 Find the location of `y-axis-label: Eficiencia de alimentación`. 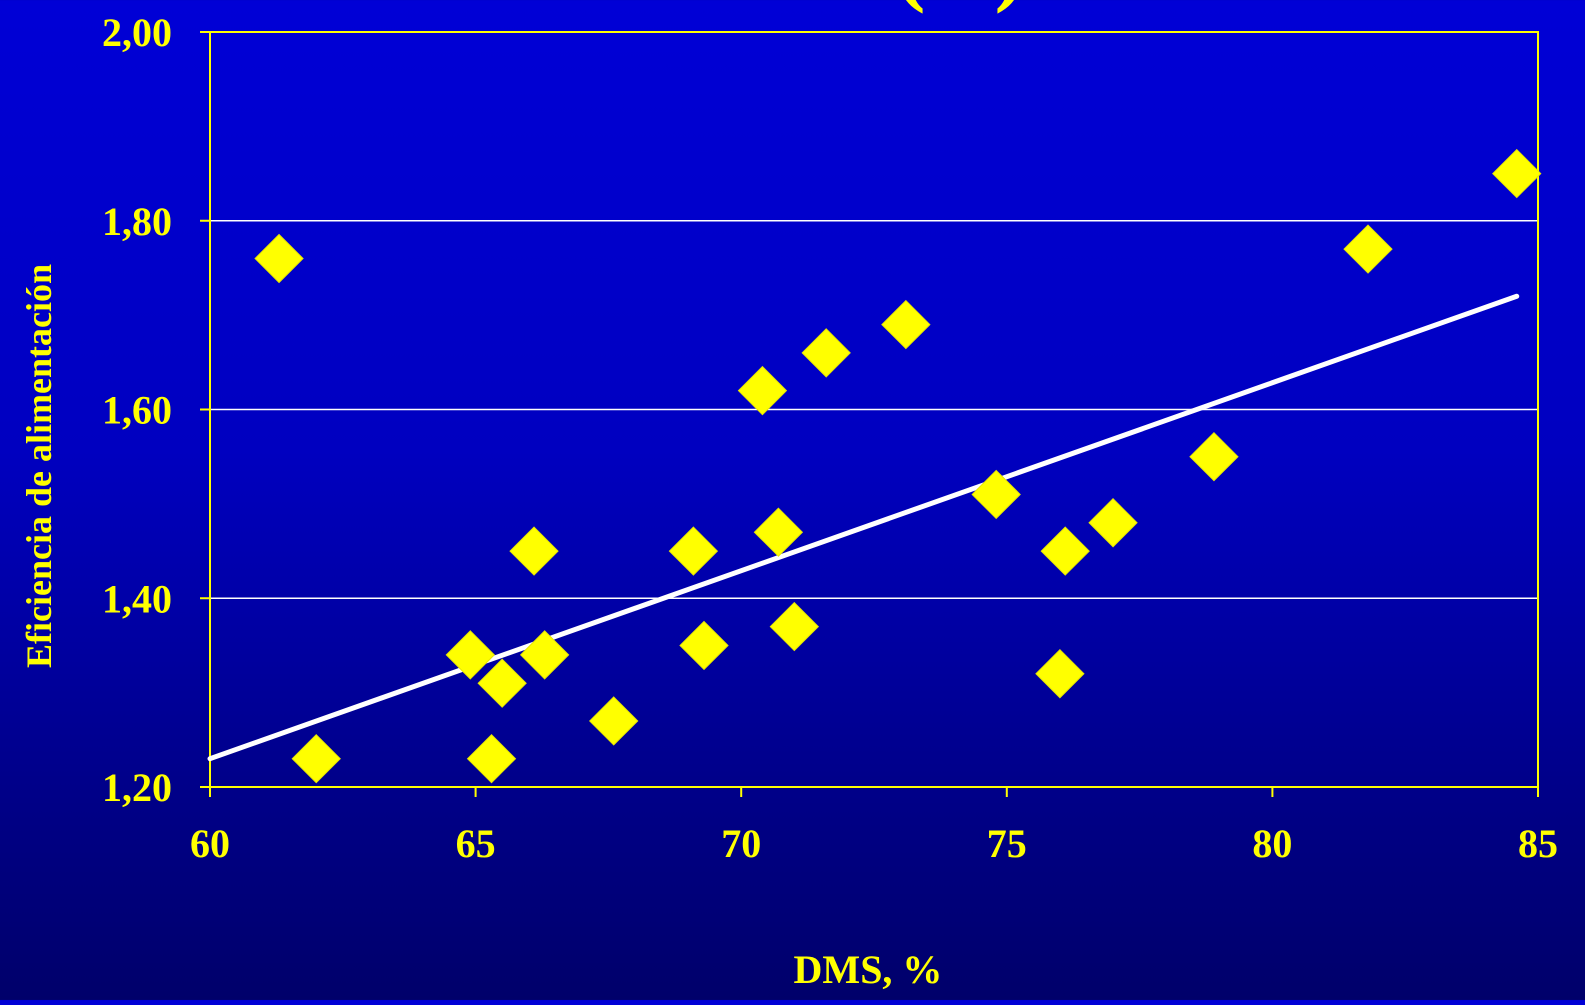

y-axis-label: Eficiencia de alimentación is located at coordinates (39, 466).